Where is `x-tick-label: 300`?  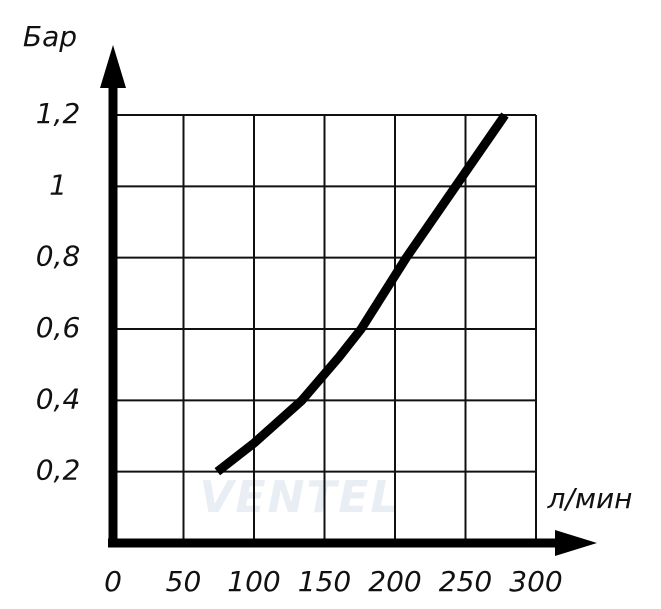
x-tick-label: 300 is located at coordinates (535, 581).